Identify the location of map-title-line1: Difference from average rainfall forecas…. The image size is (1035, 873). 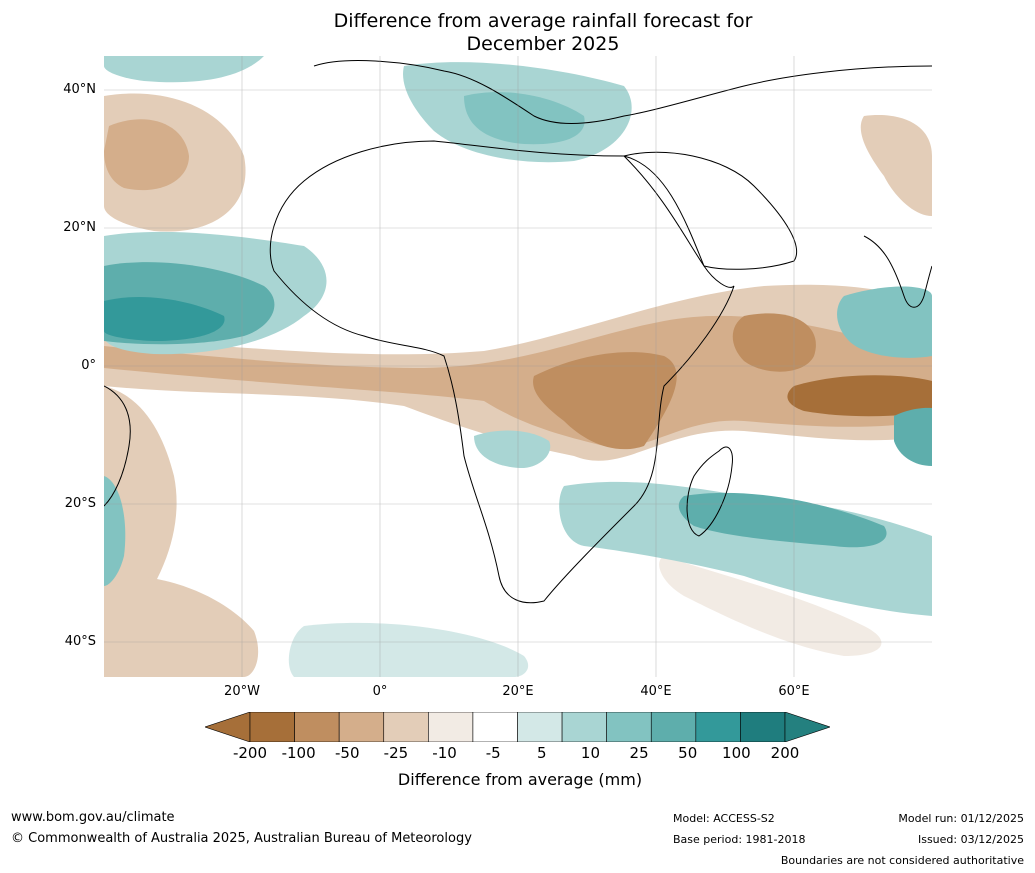
(543, 21).